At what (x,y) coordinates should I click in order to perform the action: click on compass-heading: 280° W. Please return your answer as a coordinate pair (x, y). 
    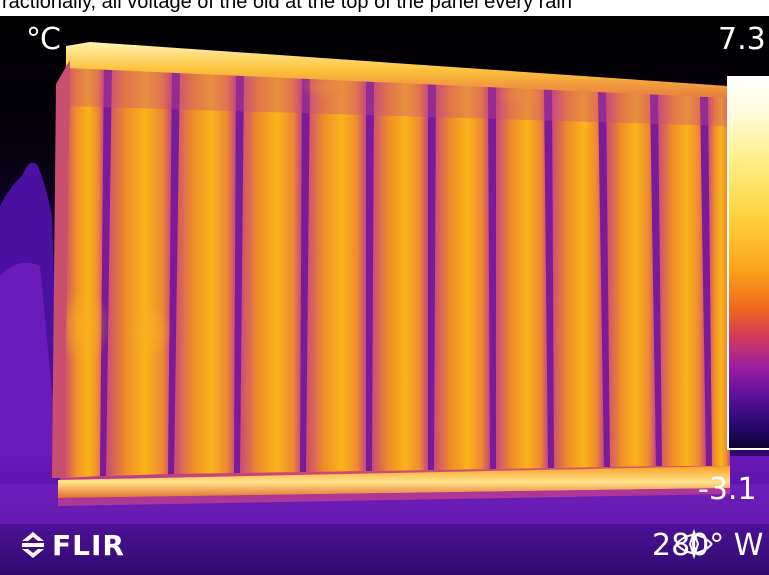
    Looking at the image, I should click on (707, 545).